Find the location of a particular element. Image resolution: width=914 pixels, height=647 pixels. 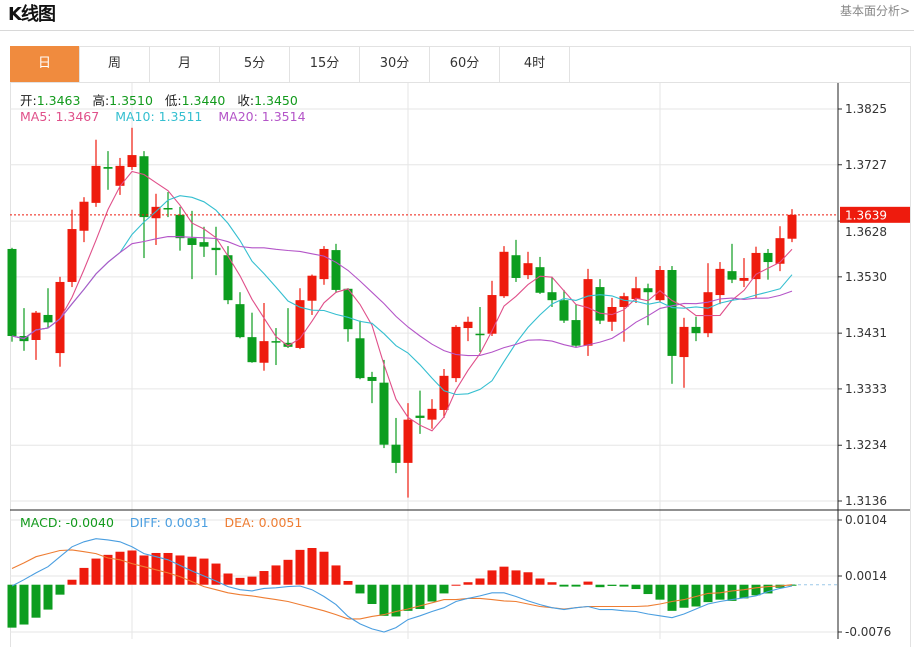

price-tick-label: 1.3727 is located at coordinates (866, 165).